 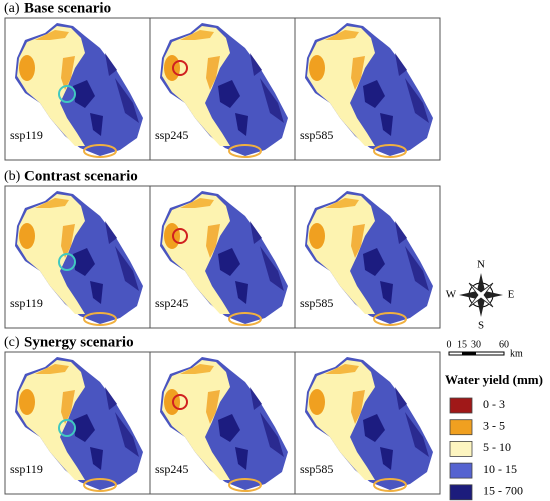 I want to click on legend-label: 0 - 3, so click(x=494, y=404).